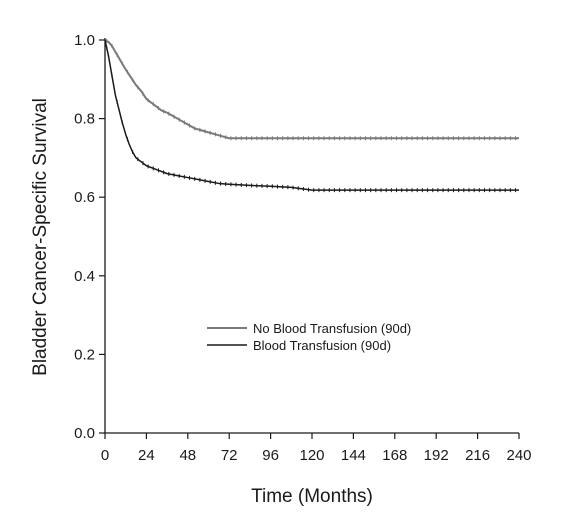 The width and height of the screenshot is (579, 520). I want to click on legend-label: No Blood Transfusion (90d), so click(332, 328).